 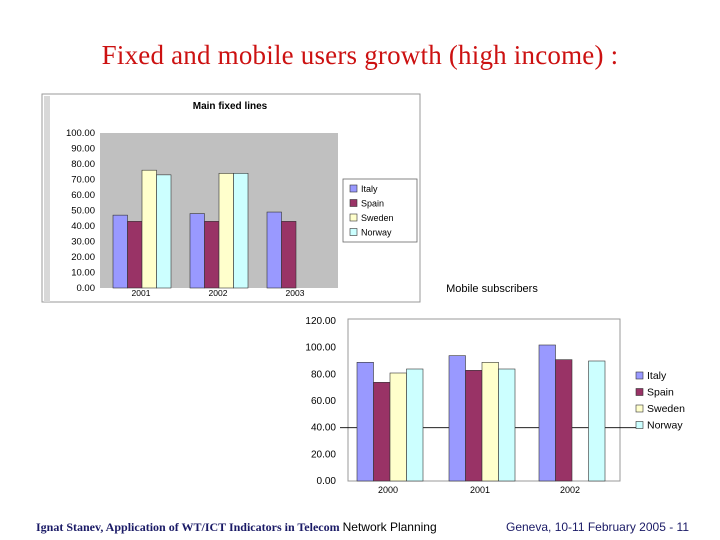 What do you see at coordinates (323, 428) in the screenshot?
I see `mobile-subscribers-y-tick-label: 40.00` at bounding box center [323, 428].